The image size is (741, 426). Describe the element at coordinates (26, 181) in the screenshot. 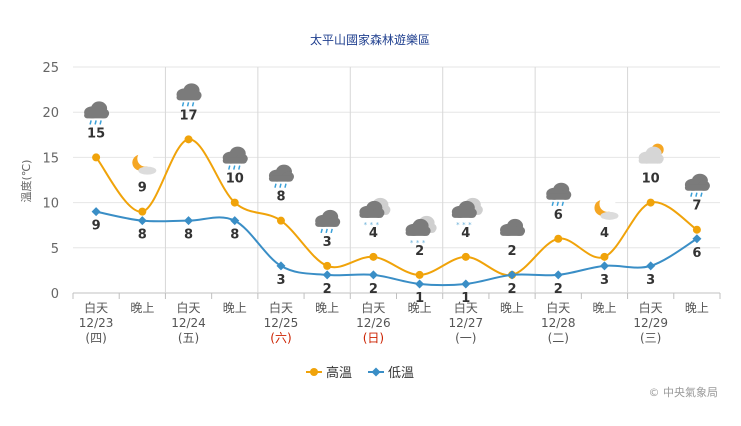

I see `y-axis-label: 溫度(℃)` at that location.